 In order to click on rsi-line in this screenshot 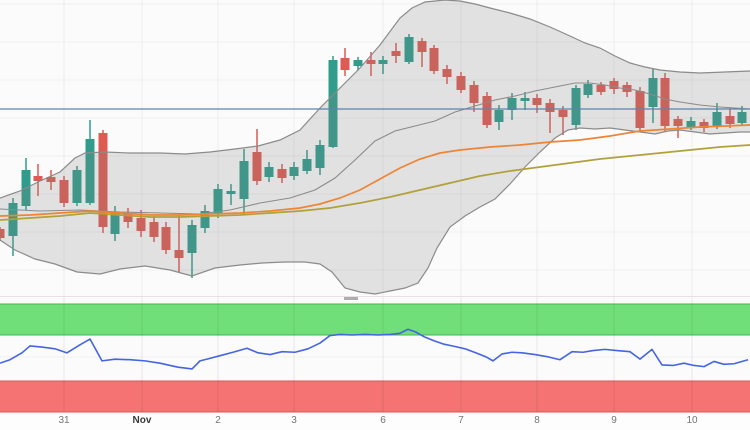, I will do `click(374, 349)`.